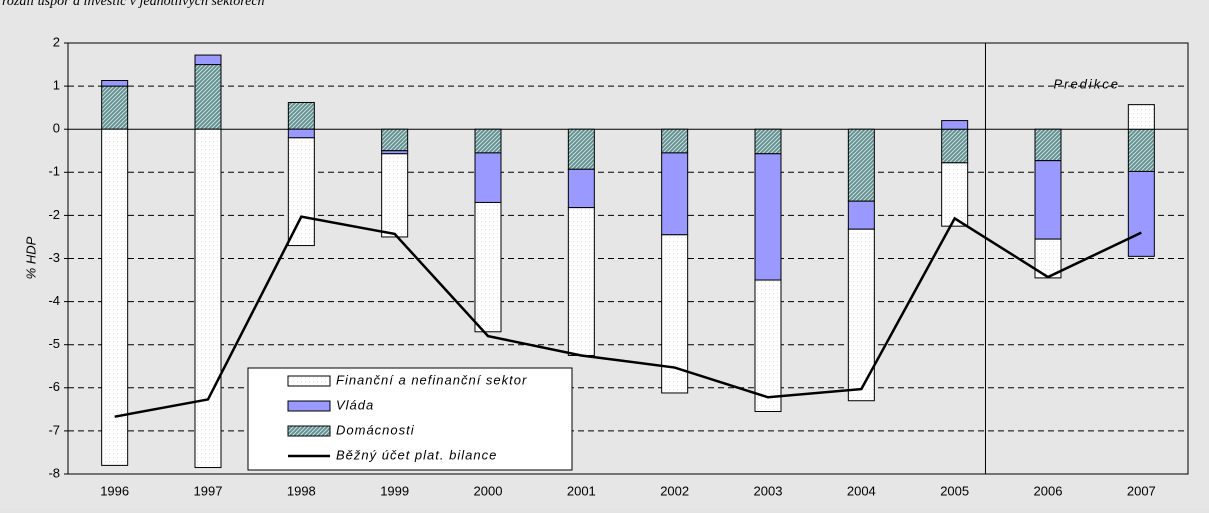  I want to click on x-tick-label: 1996, so click(114, 490).